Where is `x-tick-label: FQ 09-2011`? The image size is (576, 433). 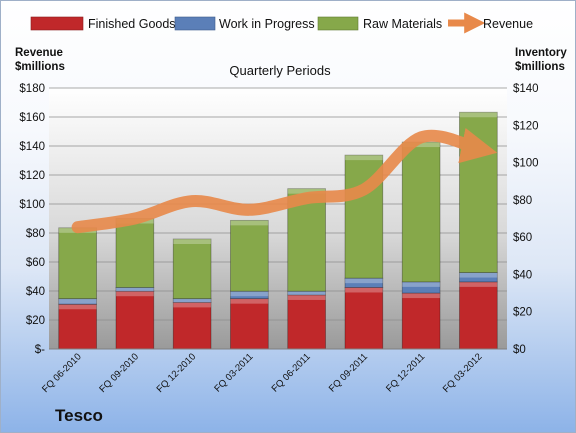
x-tick-label: FQ 09-2011 is located at coordinates (348, 372).